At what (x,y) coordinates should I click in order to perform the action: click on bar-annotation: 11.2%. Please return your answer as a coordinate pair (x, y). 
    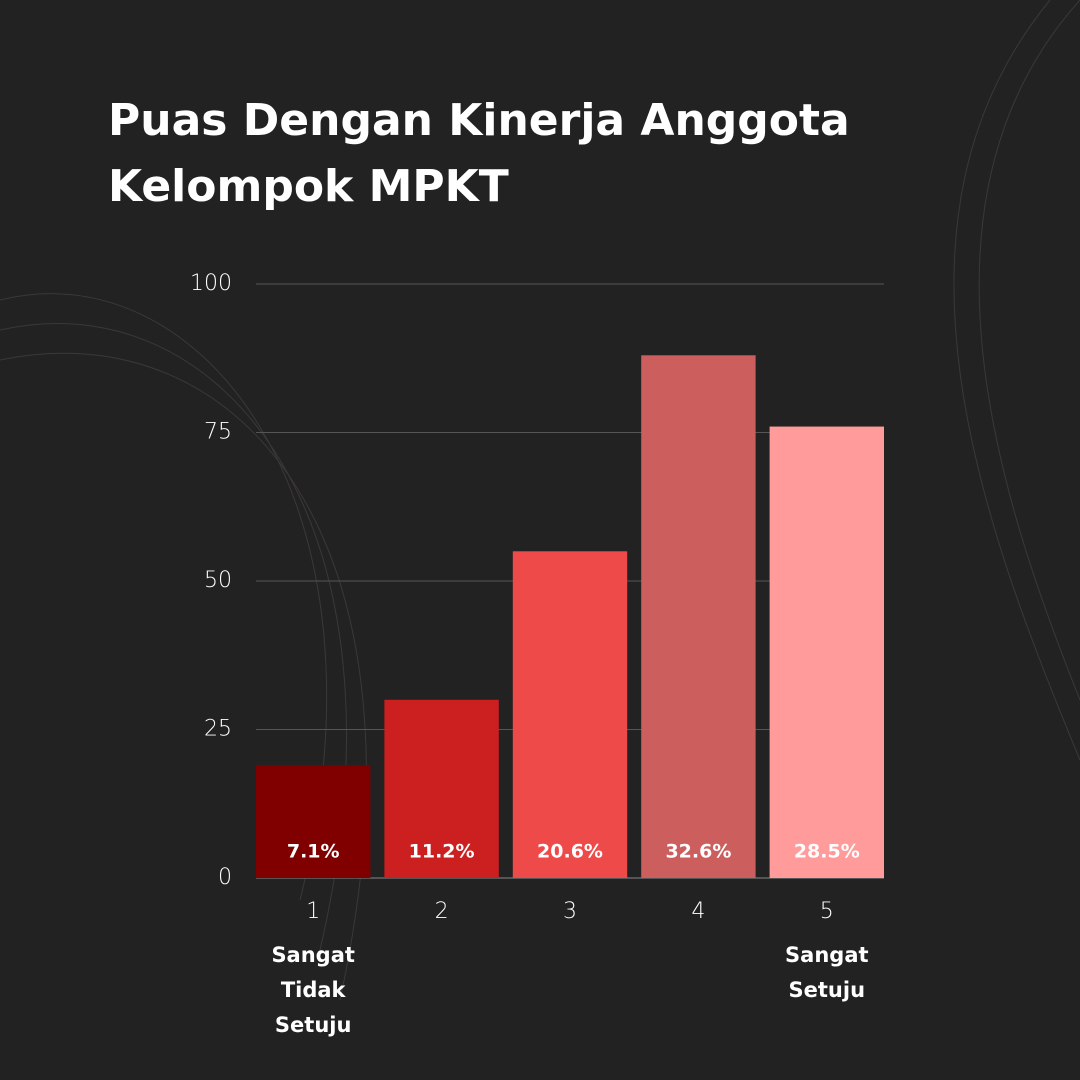
    Looking at the image, I should click on (442, 852).